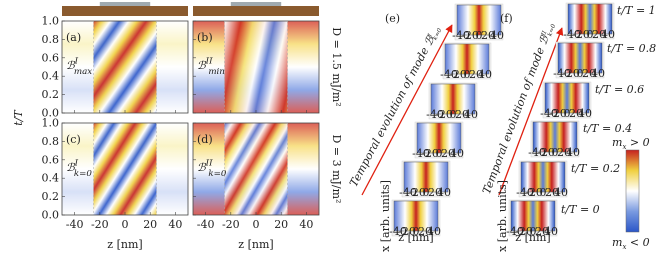 The height and width of the screenshot is (253, 664). What do you see at coordinates (632, 191) in the screenshot?
I see `colorbar` at bounding box center [632, 191].